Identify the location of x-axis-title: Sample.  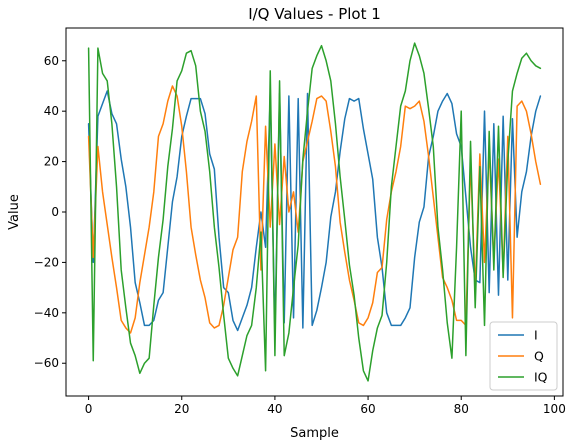
(314, 433).